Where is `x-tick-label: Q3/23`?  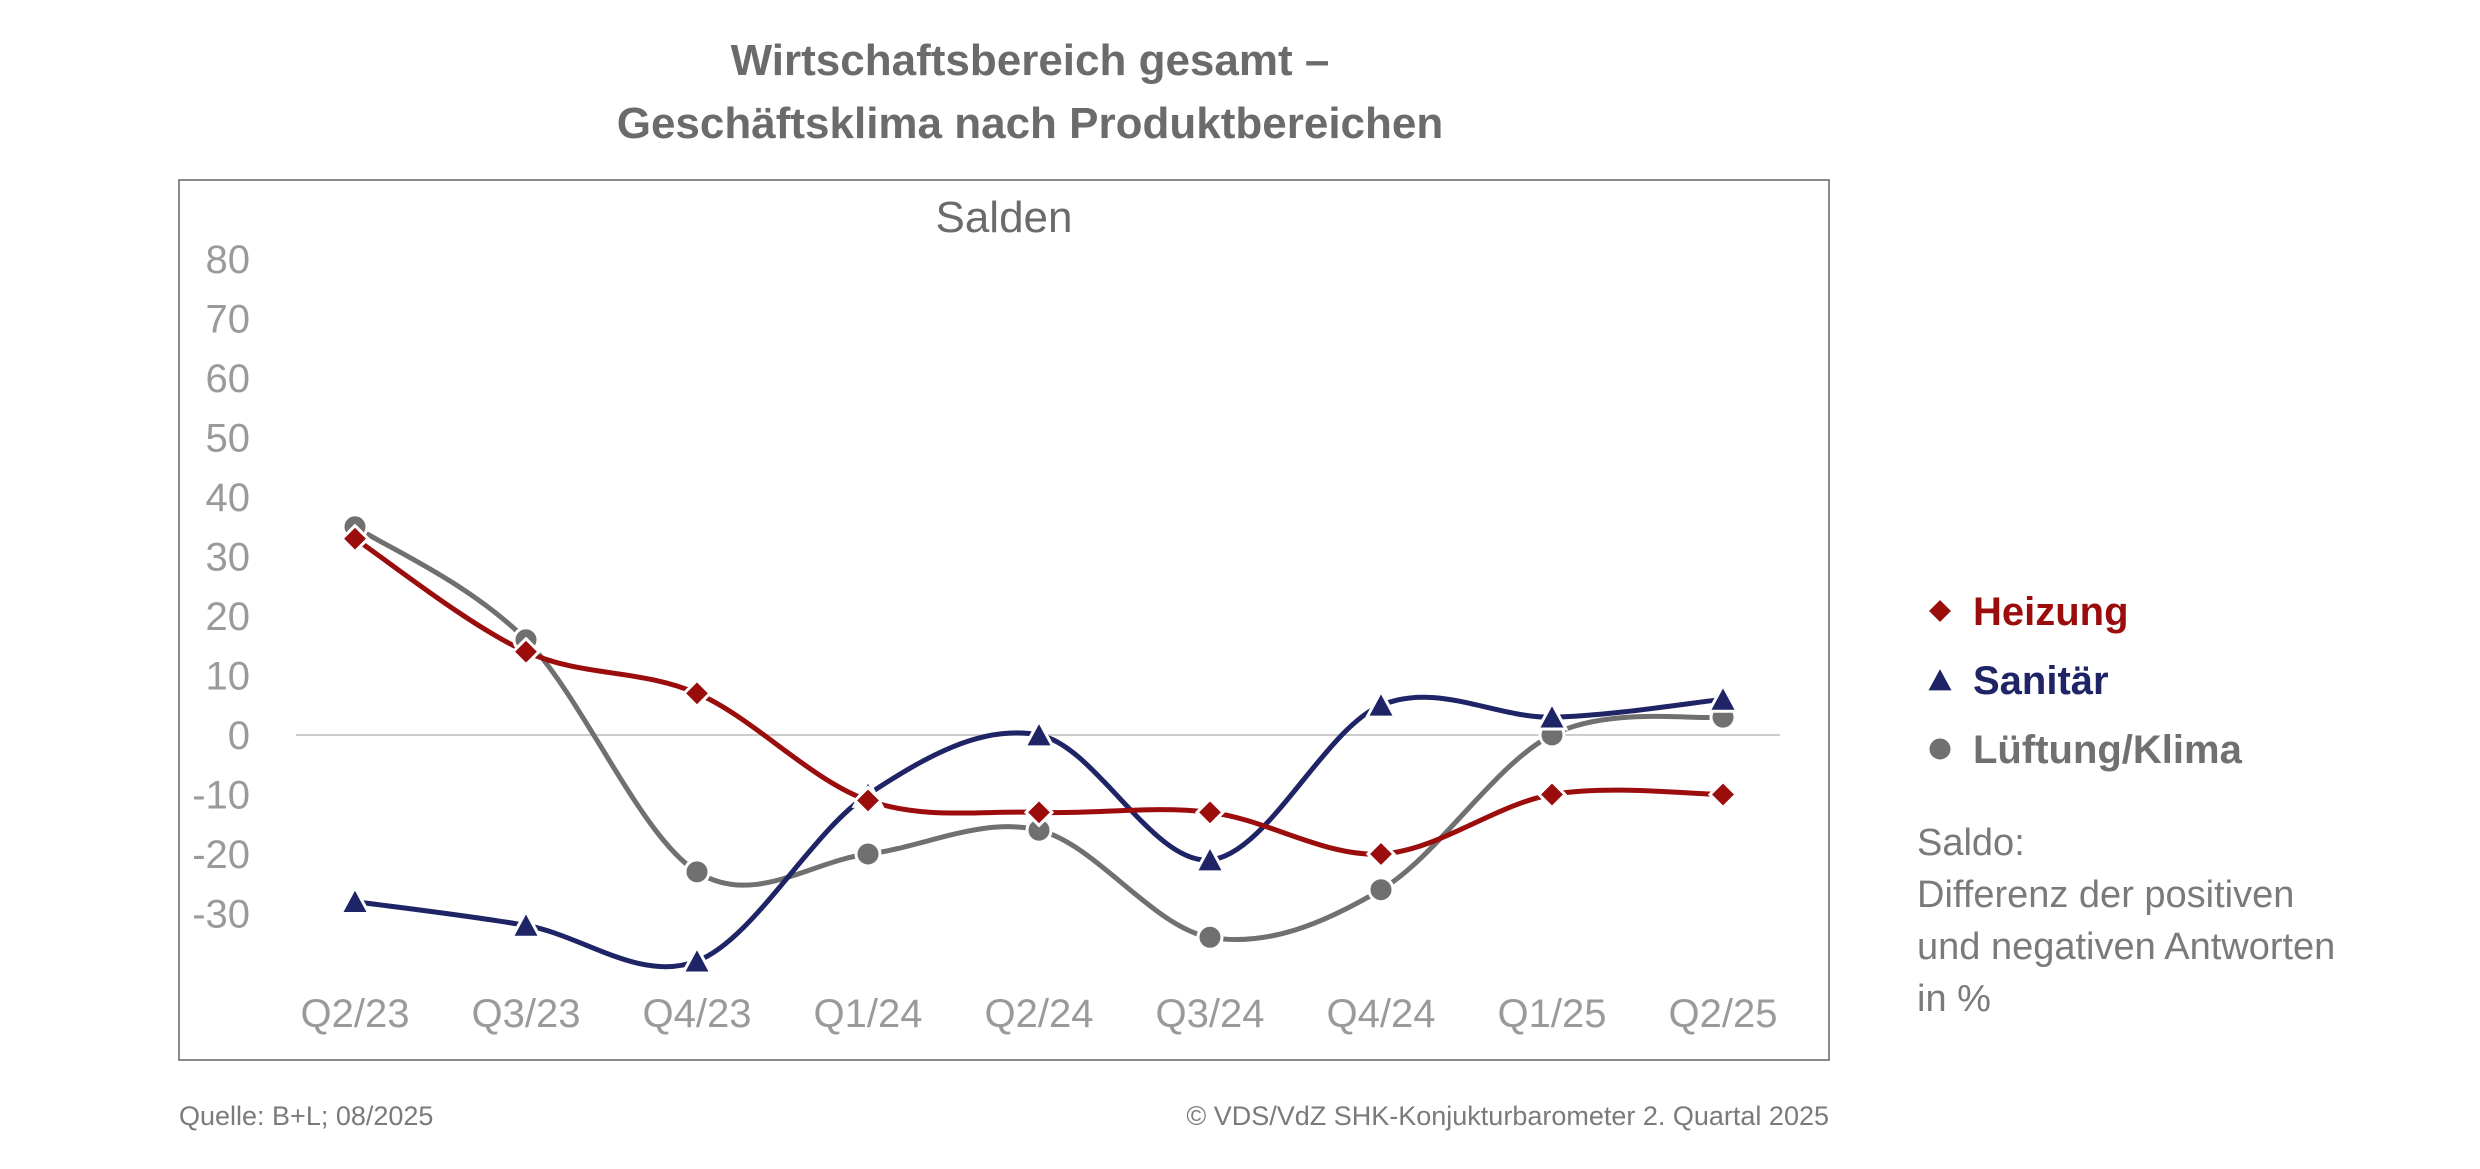 x-tick-label: Q3/23 is located at coordinates (526, 1014).